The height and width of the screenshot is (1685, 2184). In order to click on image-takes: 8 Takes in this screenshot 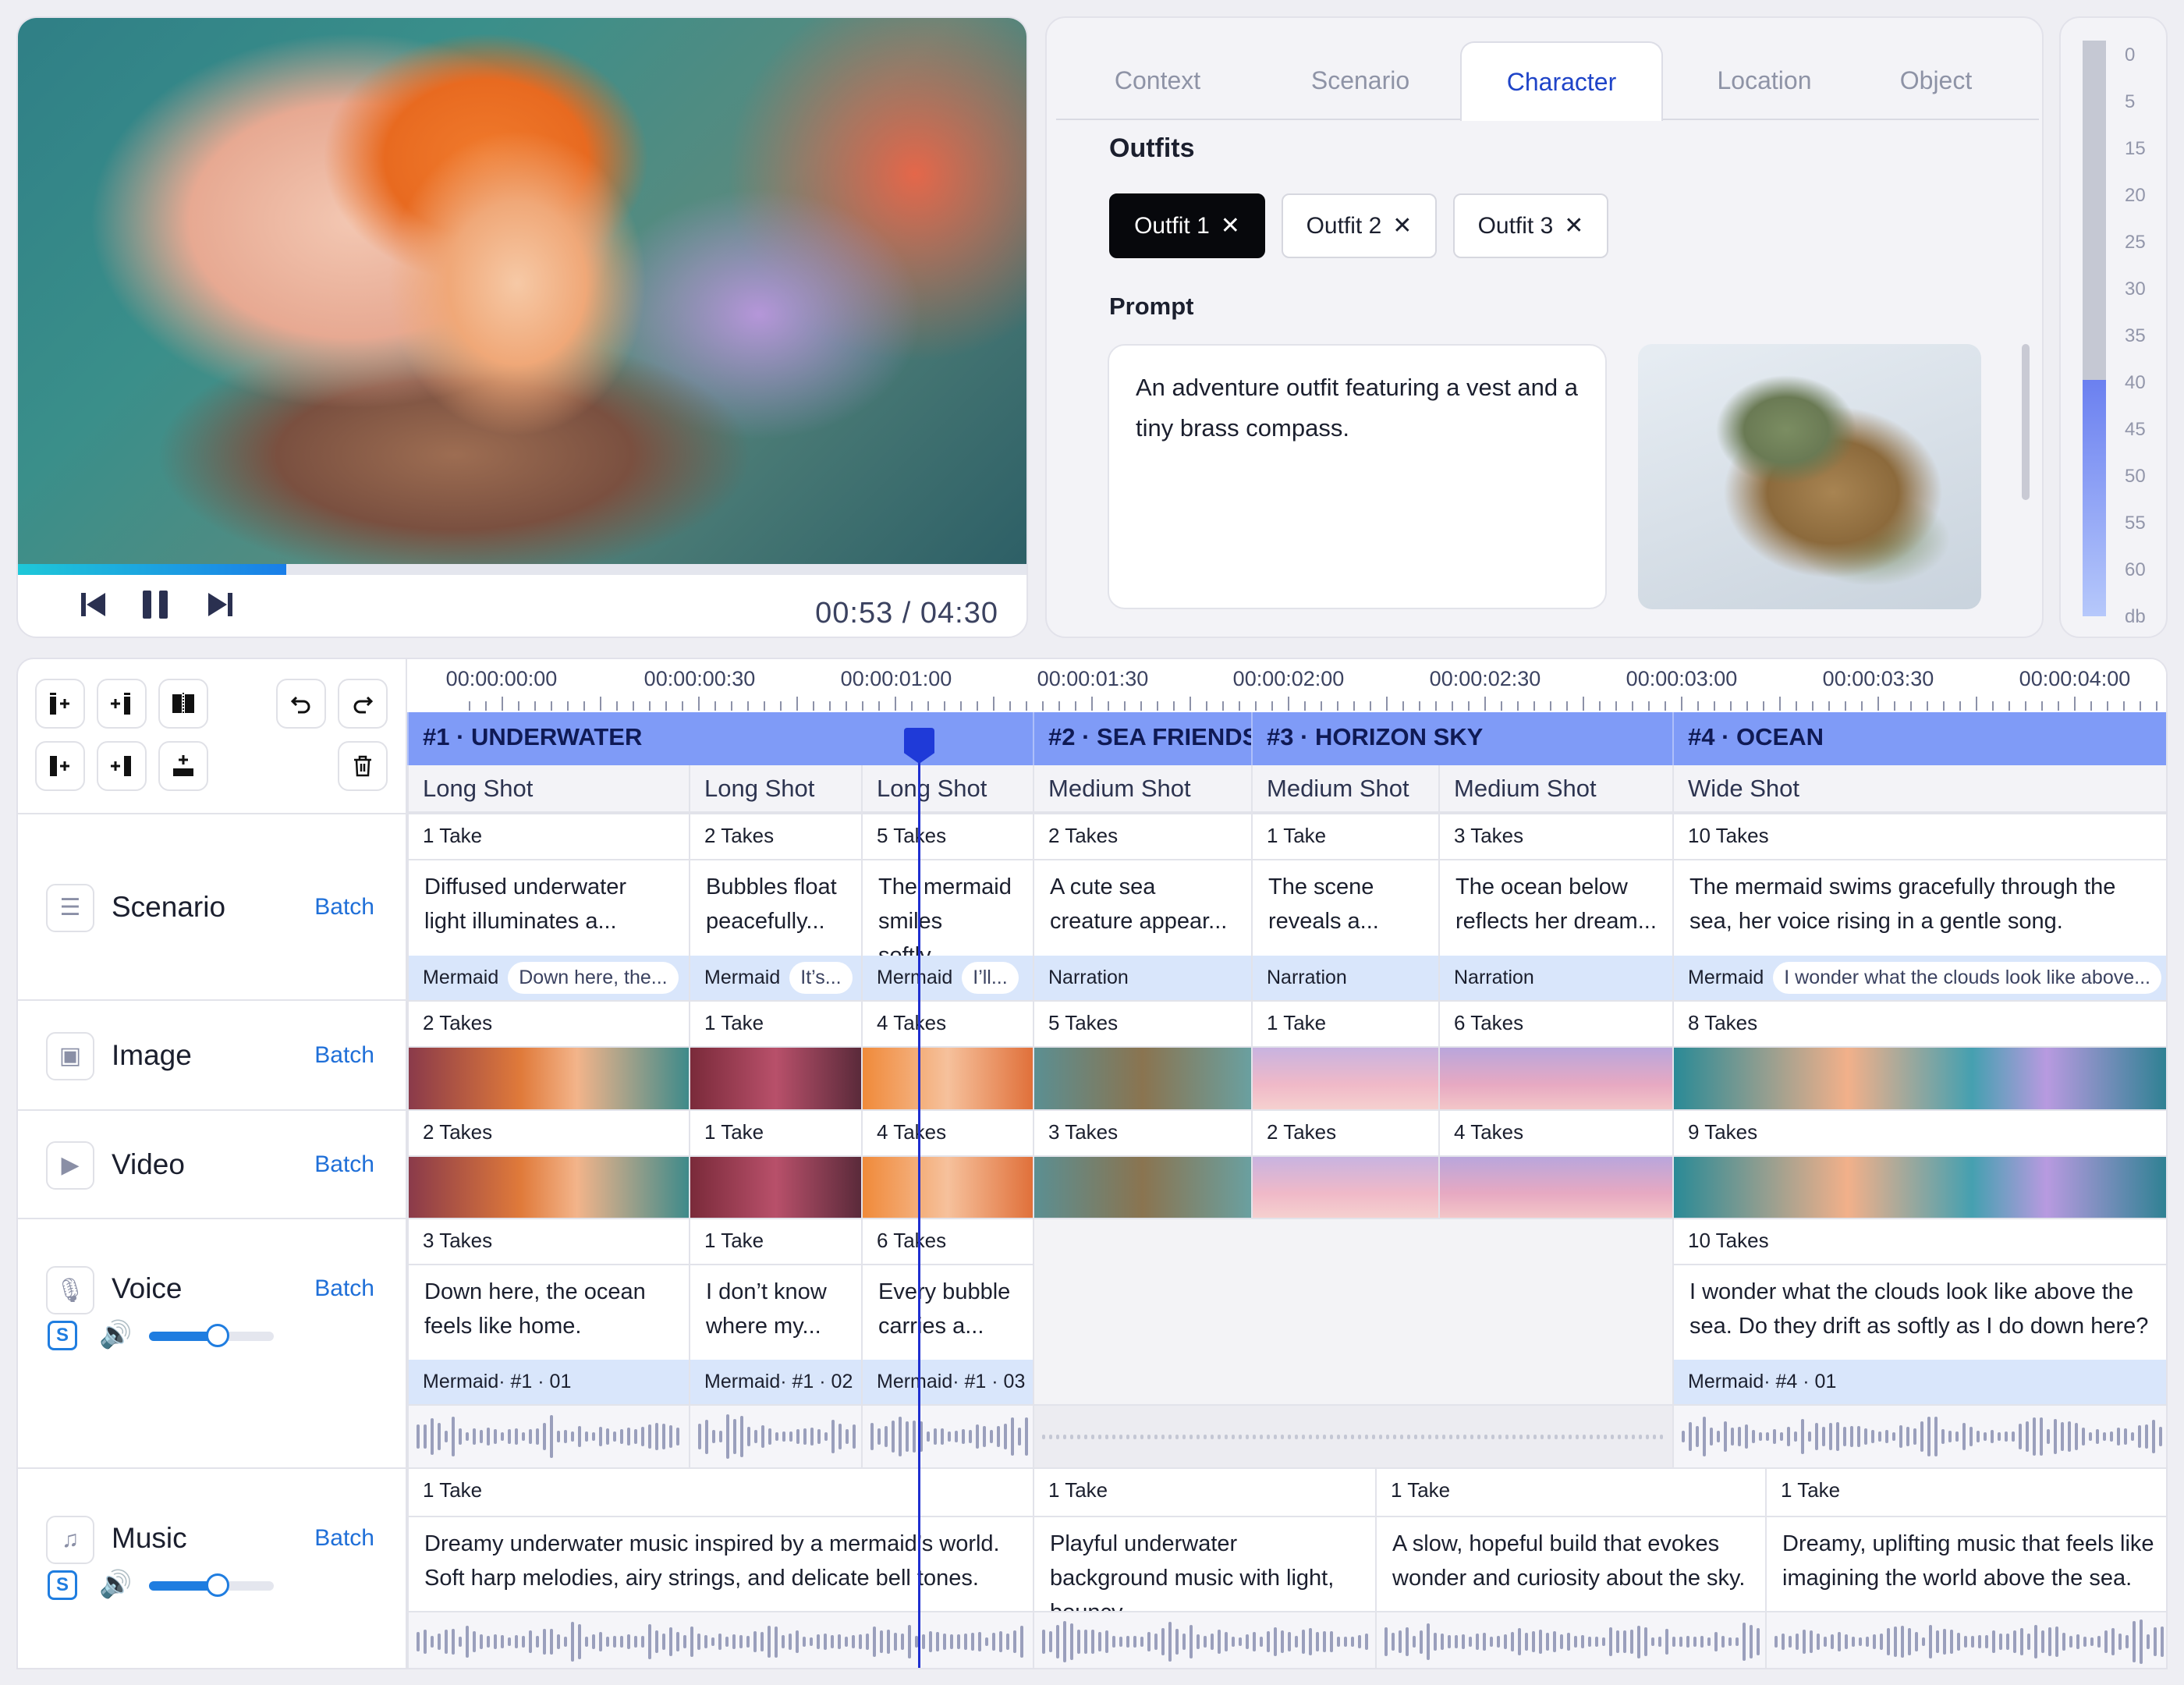, I will do `click(1919, 1024)`.